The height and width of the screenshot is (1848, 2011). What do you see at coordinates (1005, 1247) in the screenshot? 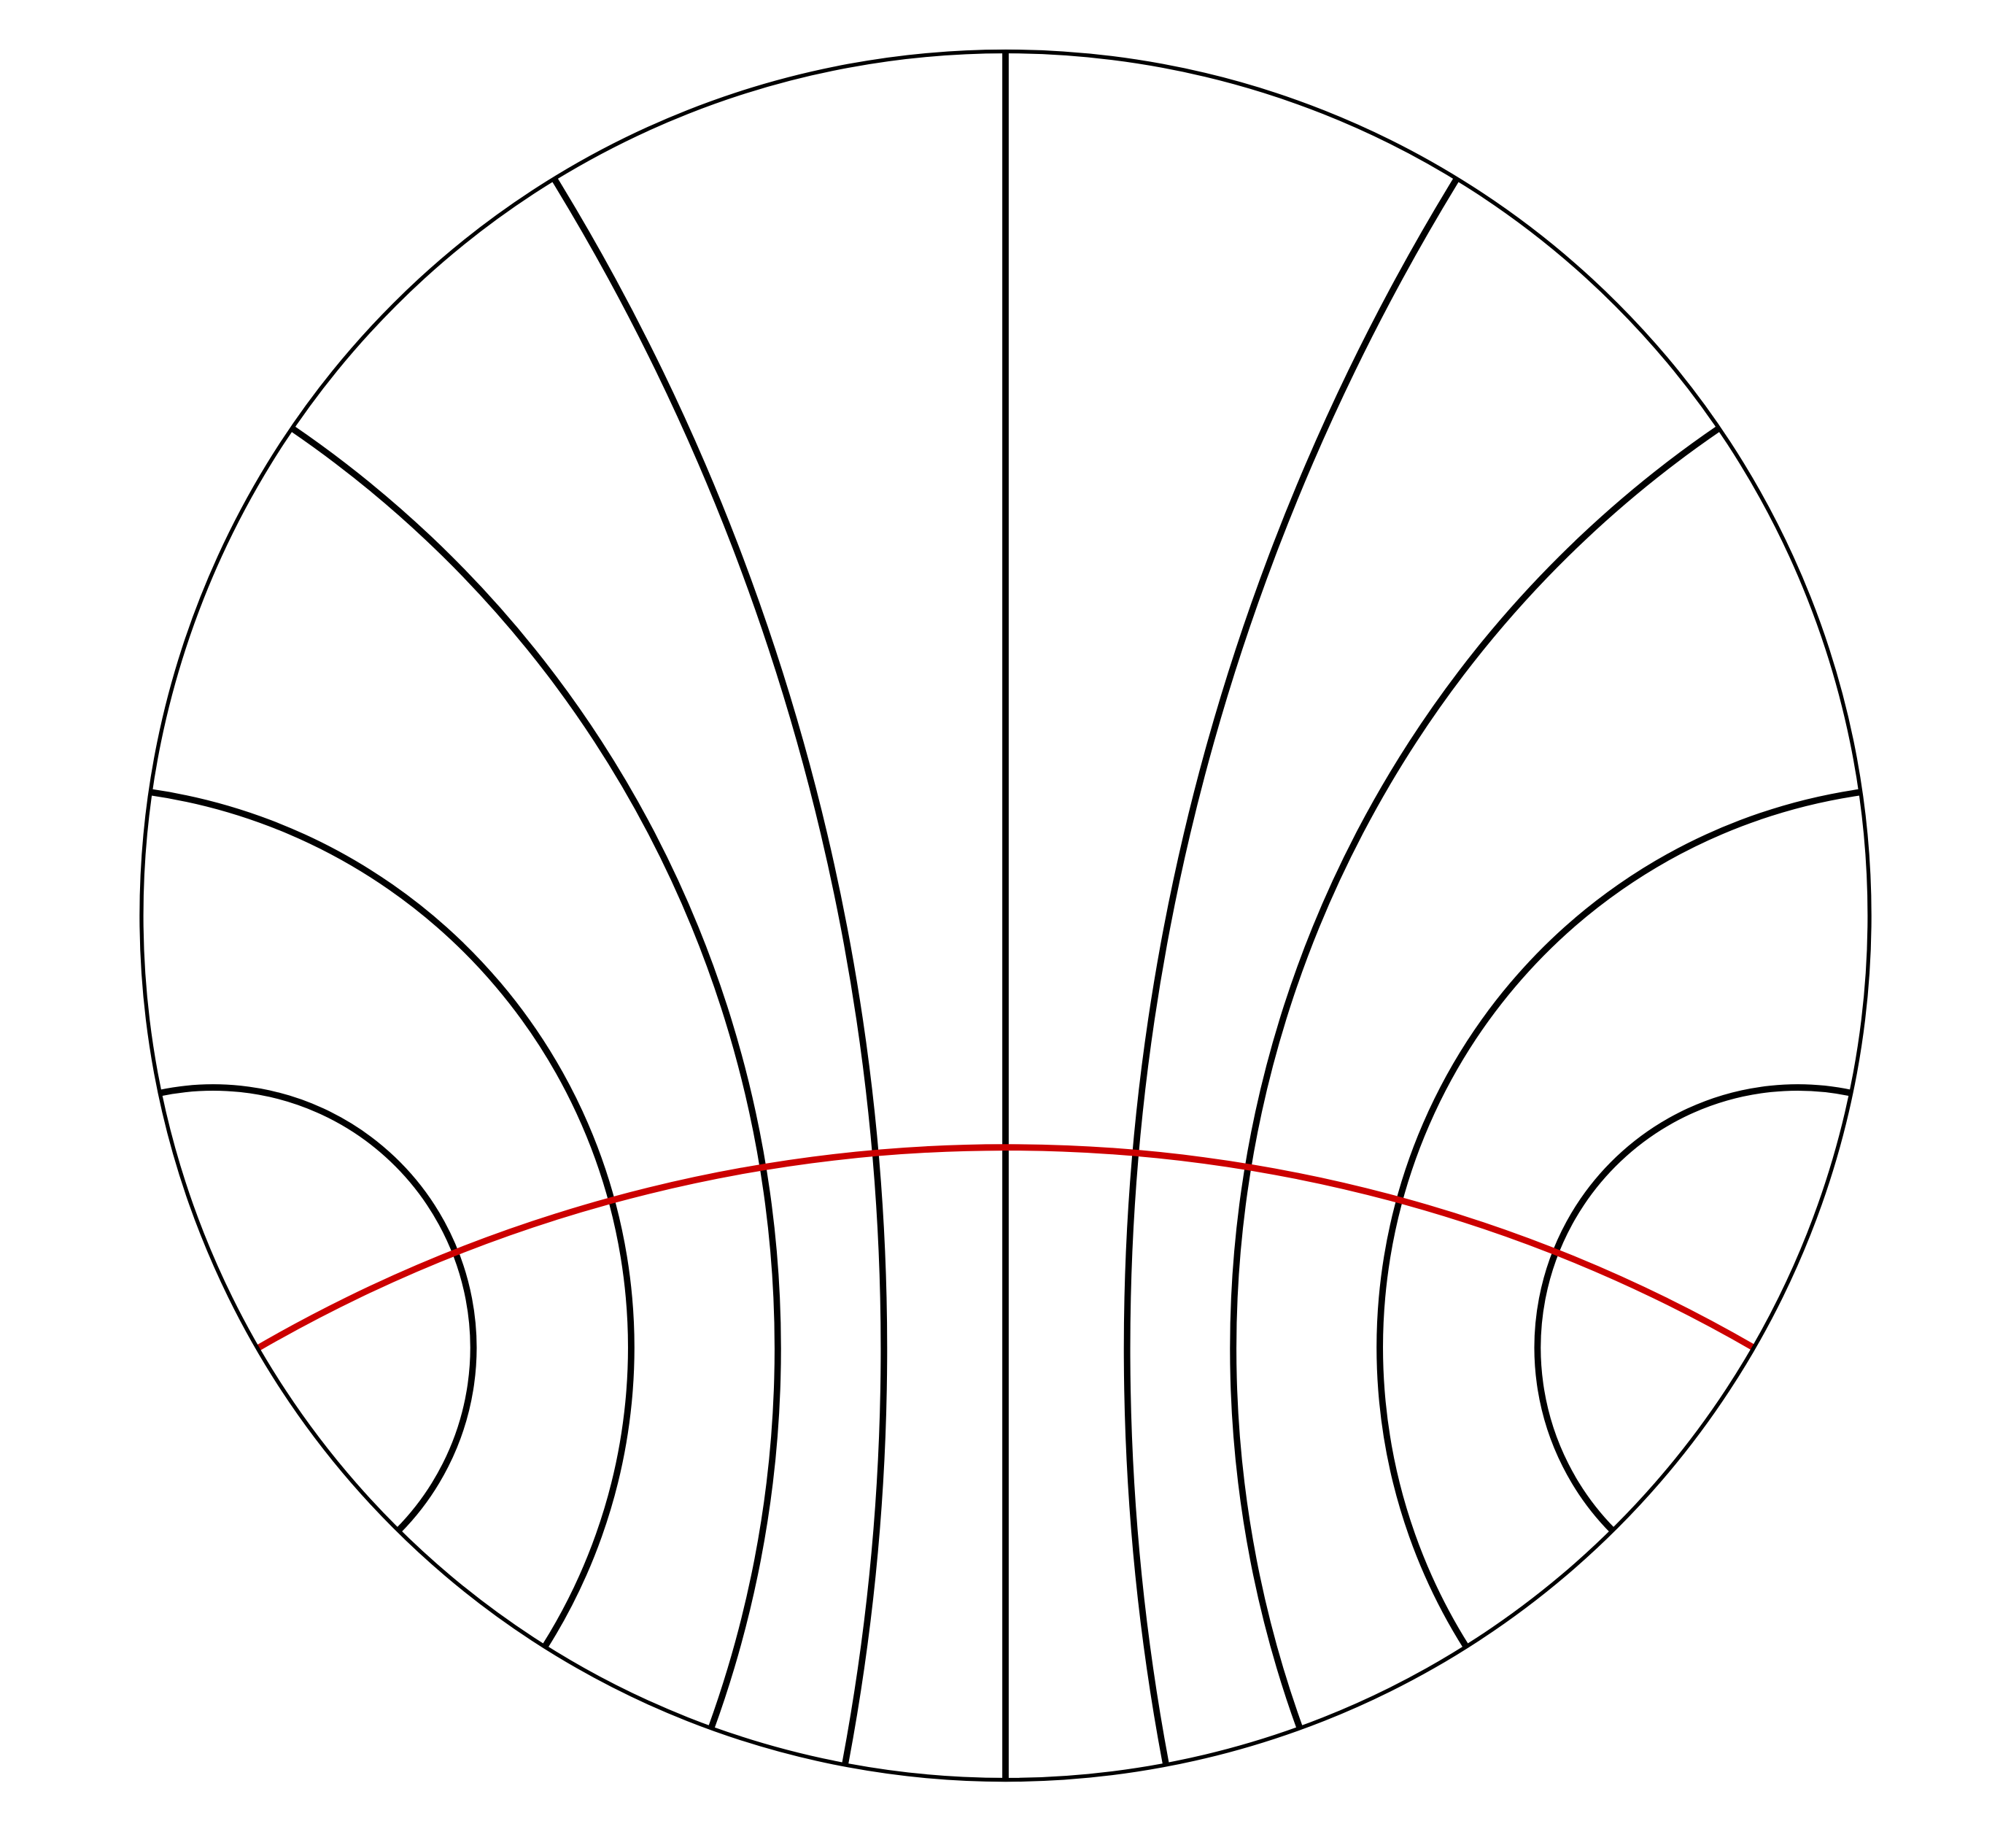
I see `geodesic-highlighted` at bounding box center [1005, 1247].